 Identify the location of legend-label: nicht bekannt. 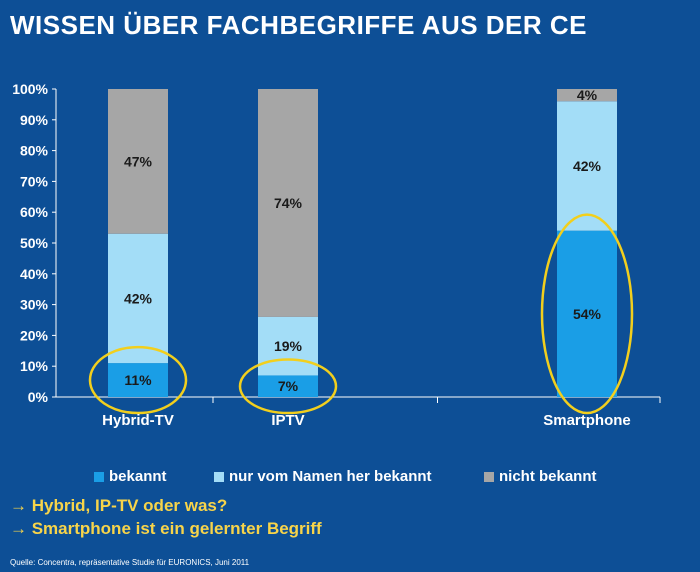
(548, 476).